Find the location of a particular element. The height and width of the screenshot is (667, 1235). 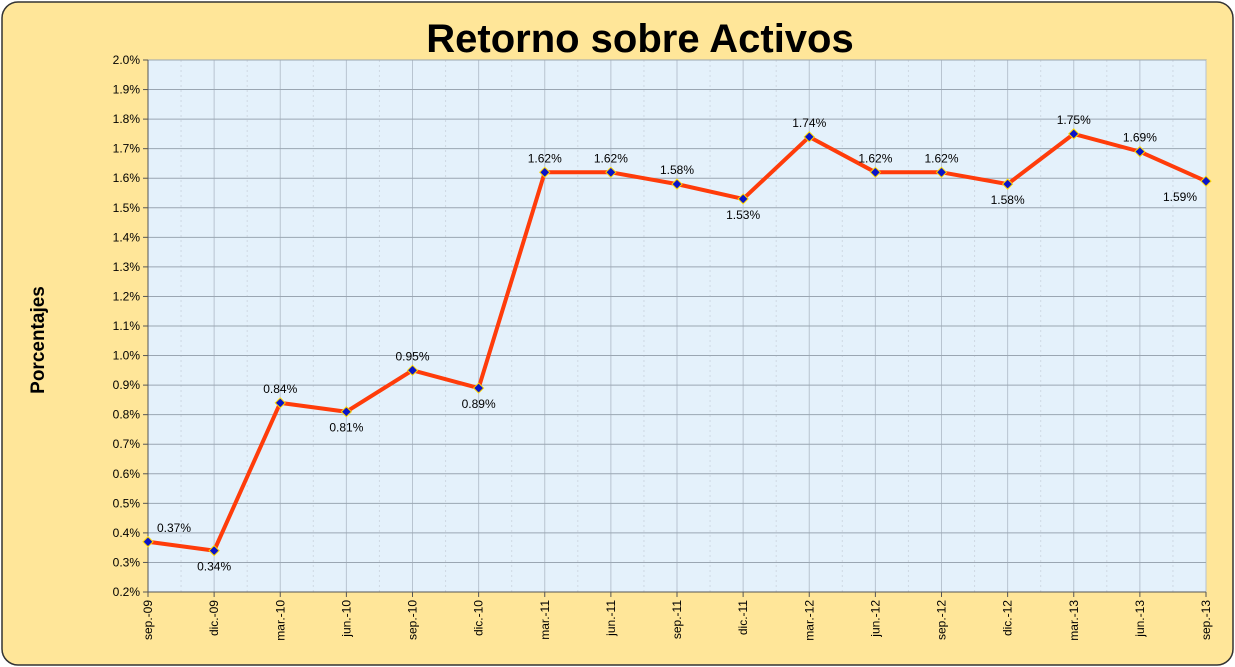

x-tick-label: jun.-11 is located at coordinates (611, 618).